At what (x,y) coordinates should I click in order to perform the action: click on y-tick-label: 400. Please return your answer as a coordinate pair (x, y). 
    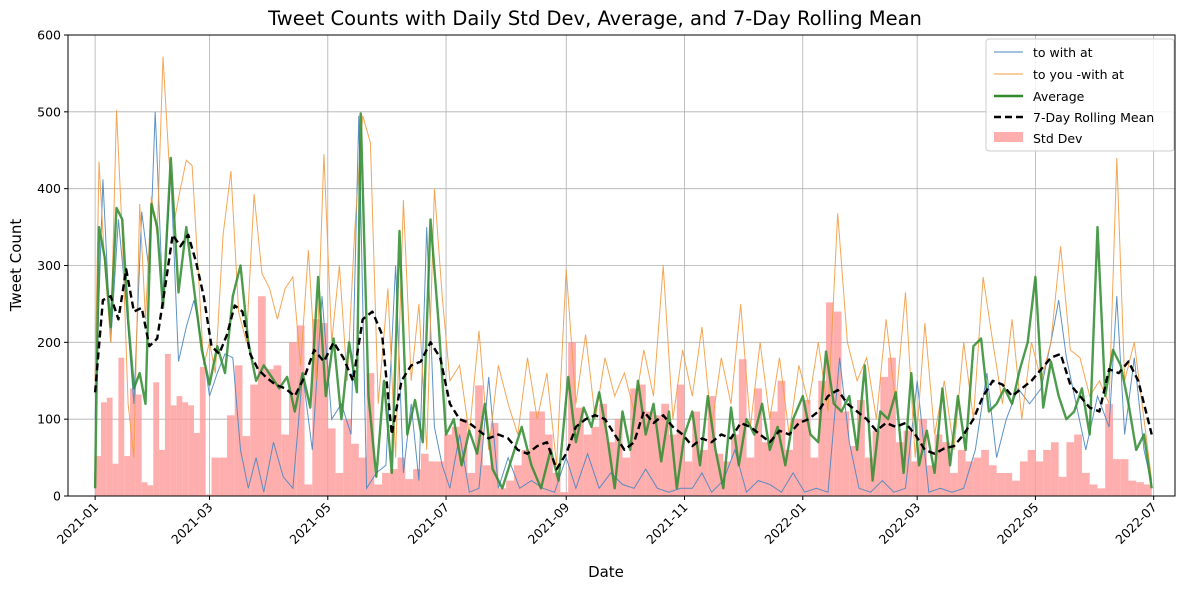
    Looking at the image, I should click on (49, 188).